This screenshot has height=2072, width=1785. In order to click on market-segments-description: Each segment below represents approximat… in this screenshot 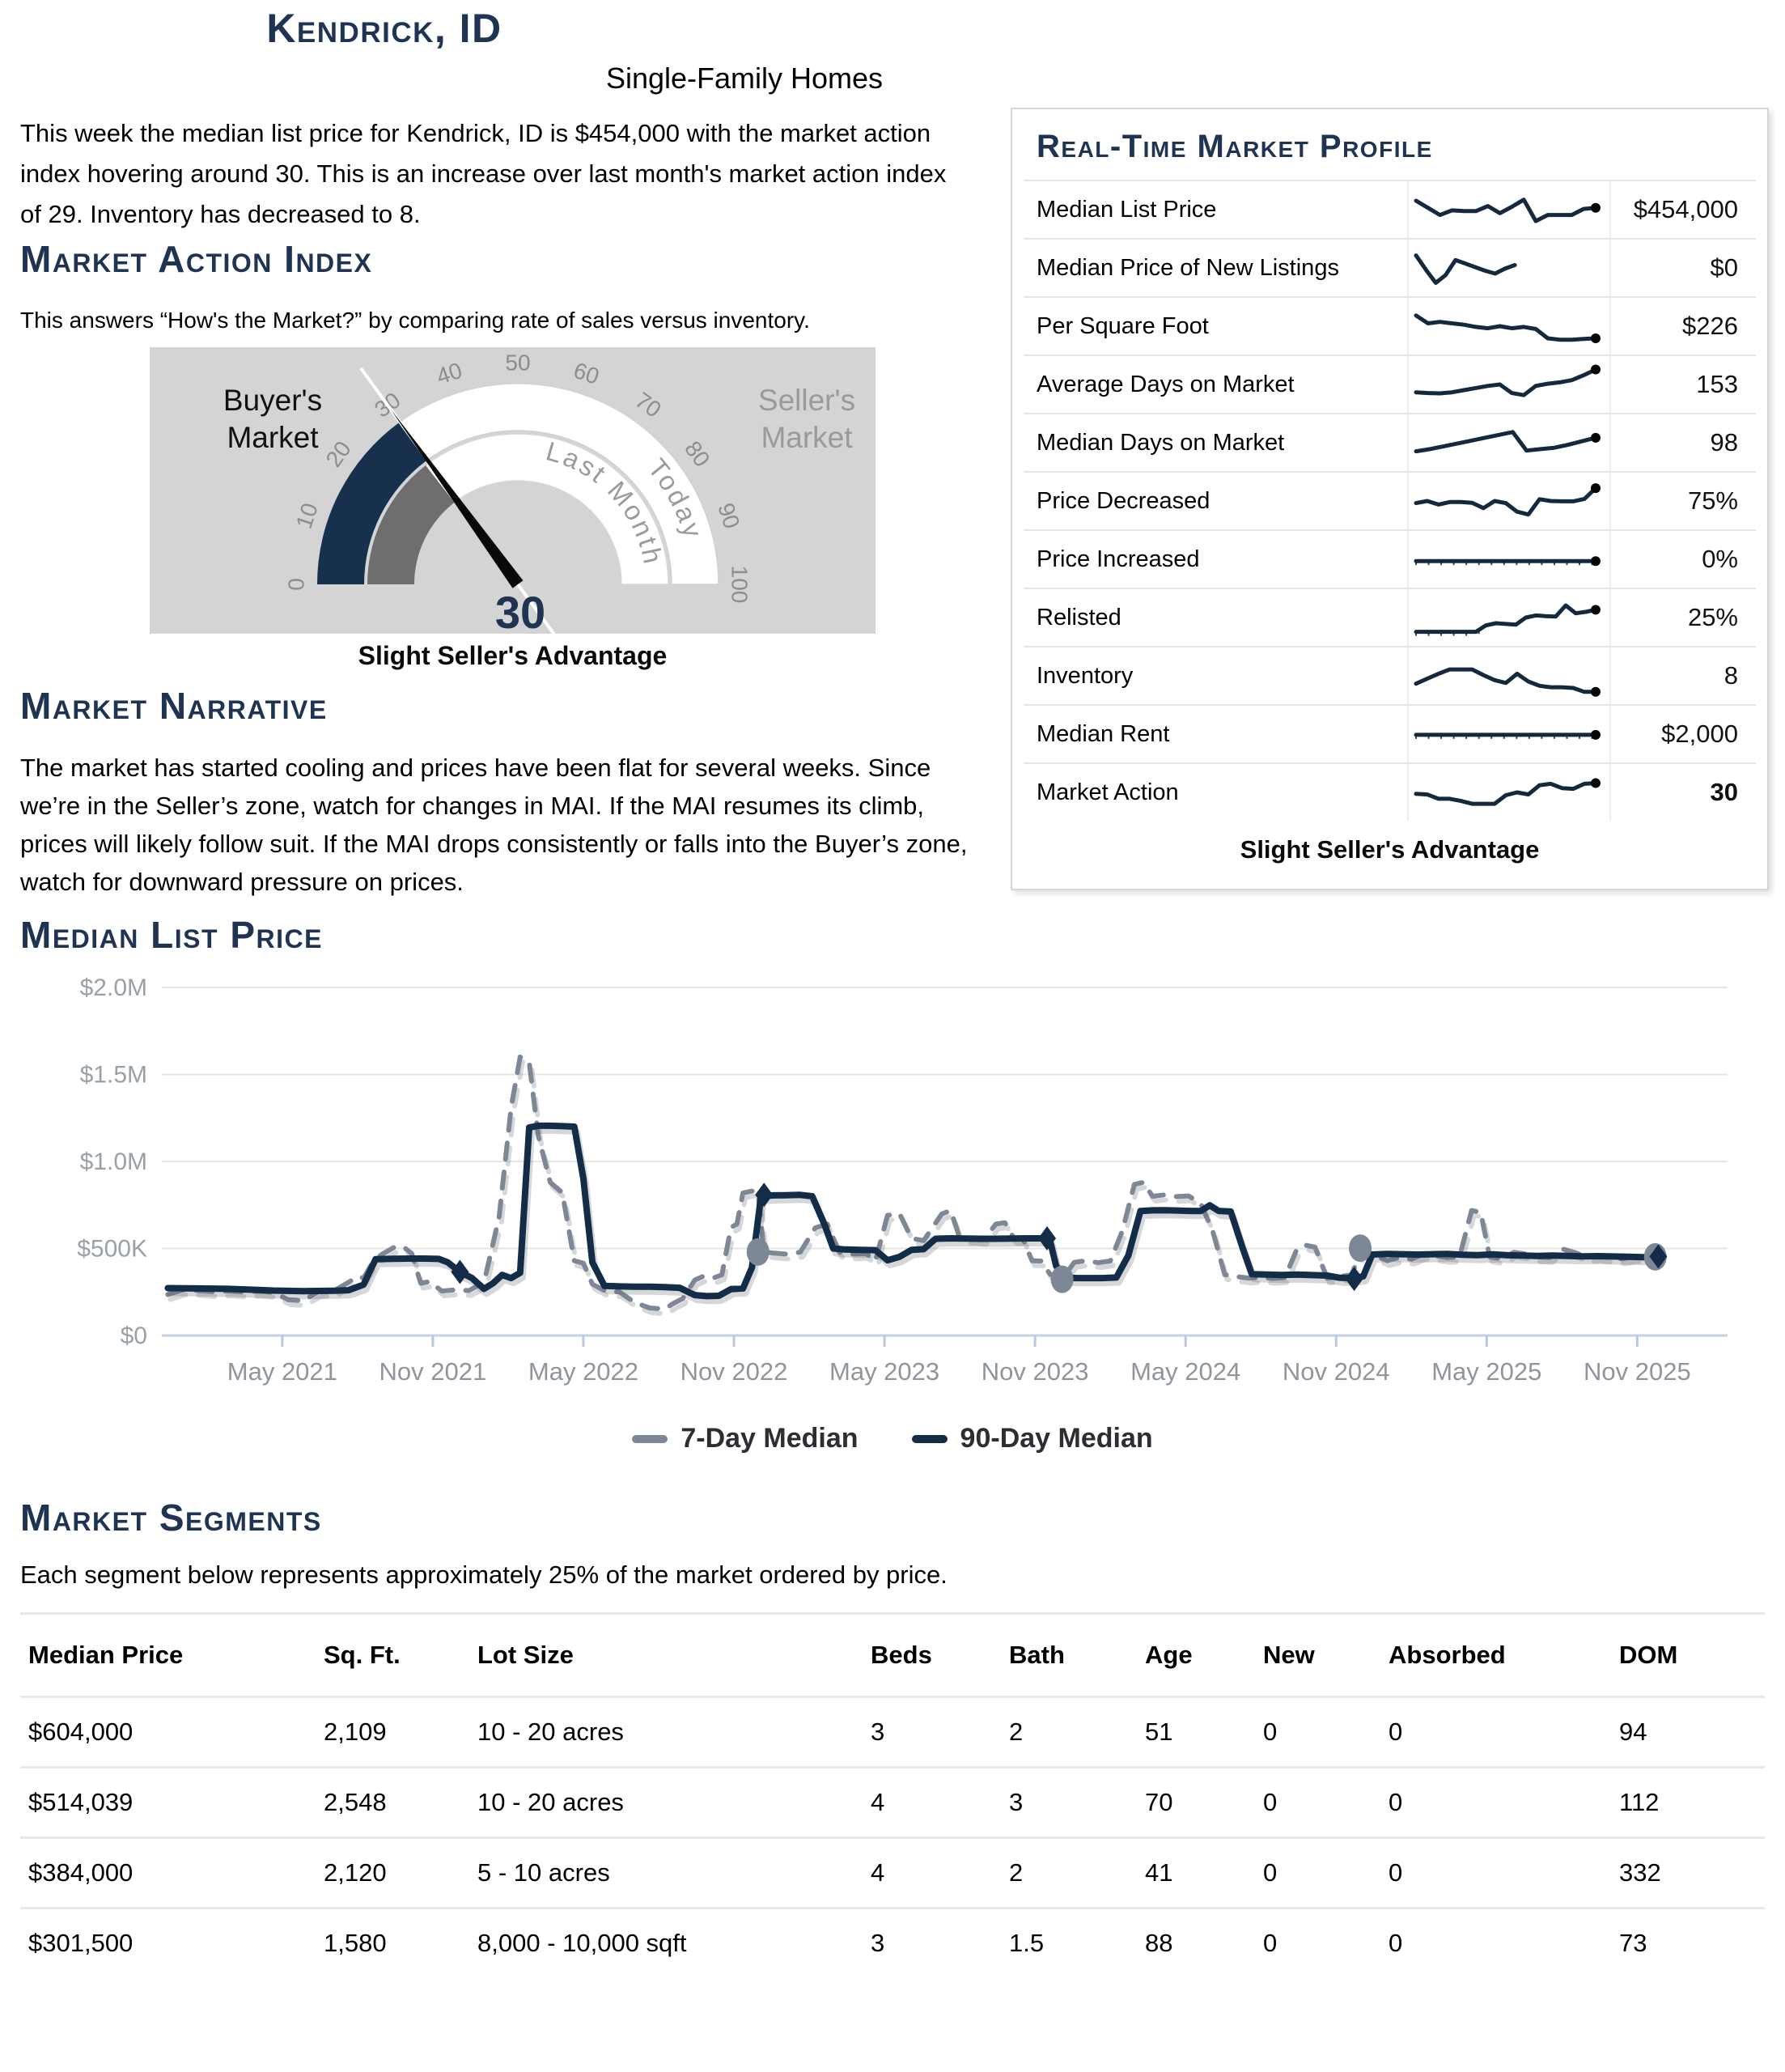, I will do `click(484, 1574)`.